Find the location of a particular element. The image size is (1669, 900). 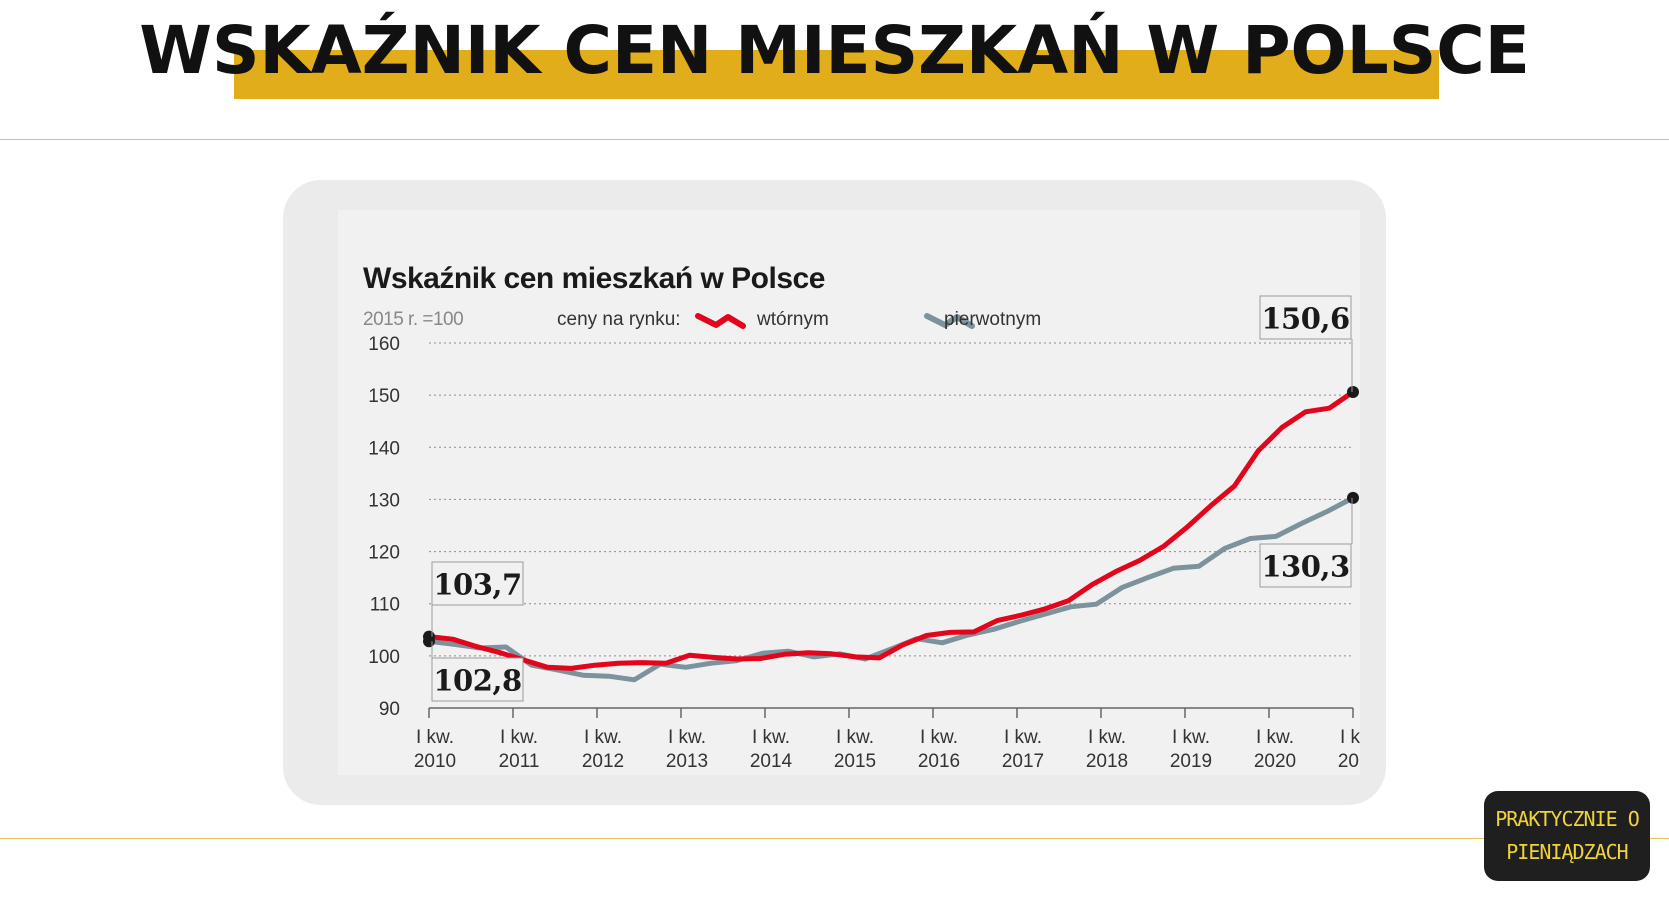

x-tick-label-year: 2013 is located at coordinates (687, 761).